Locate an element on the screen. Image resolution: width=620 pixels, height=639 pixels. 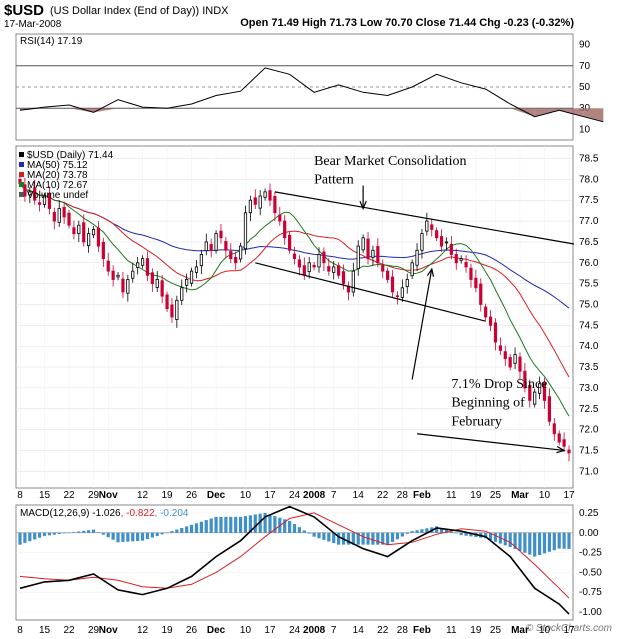
macd-tick-label: -1.00 is located at coordinates (590, 612).